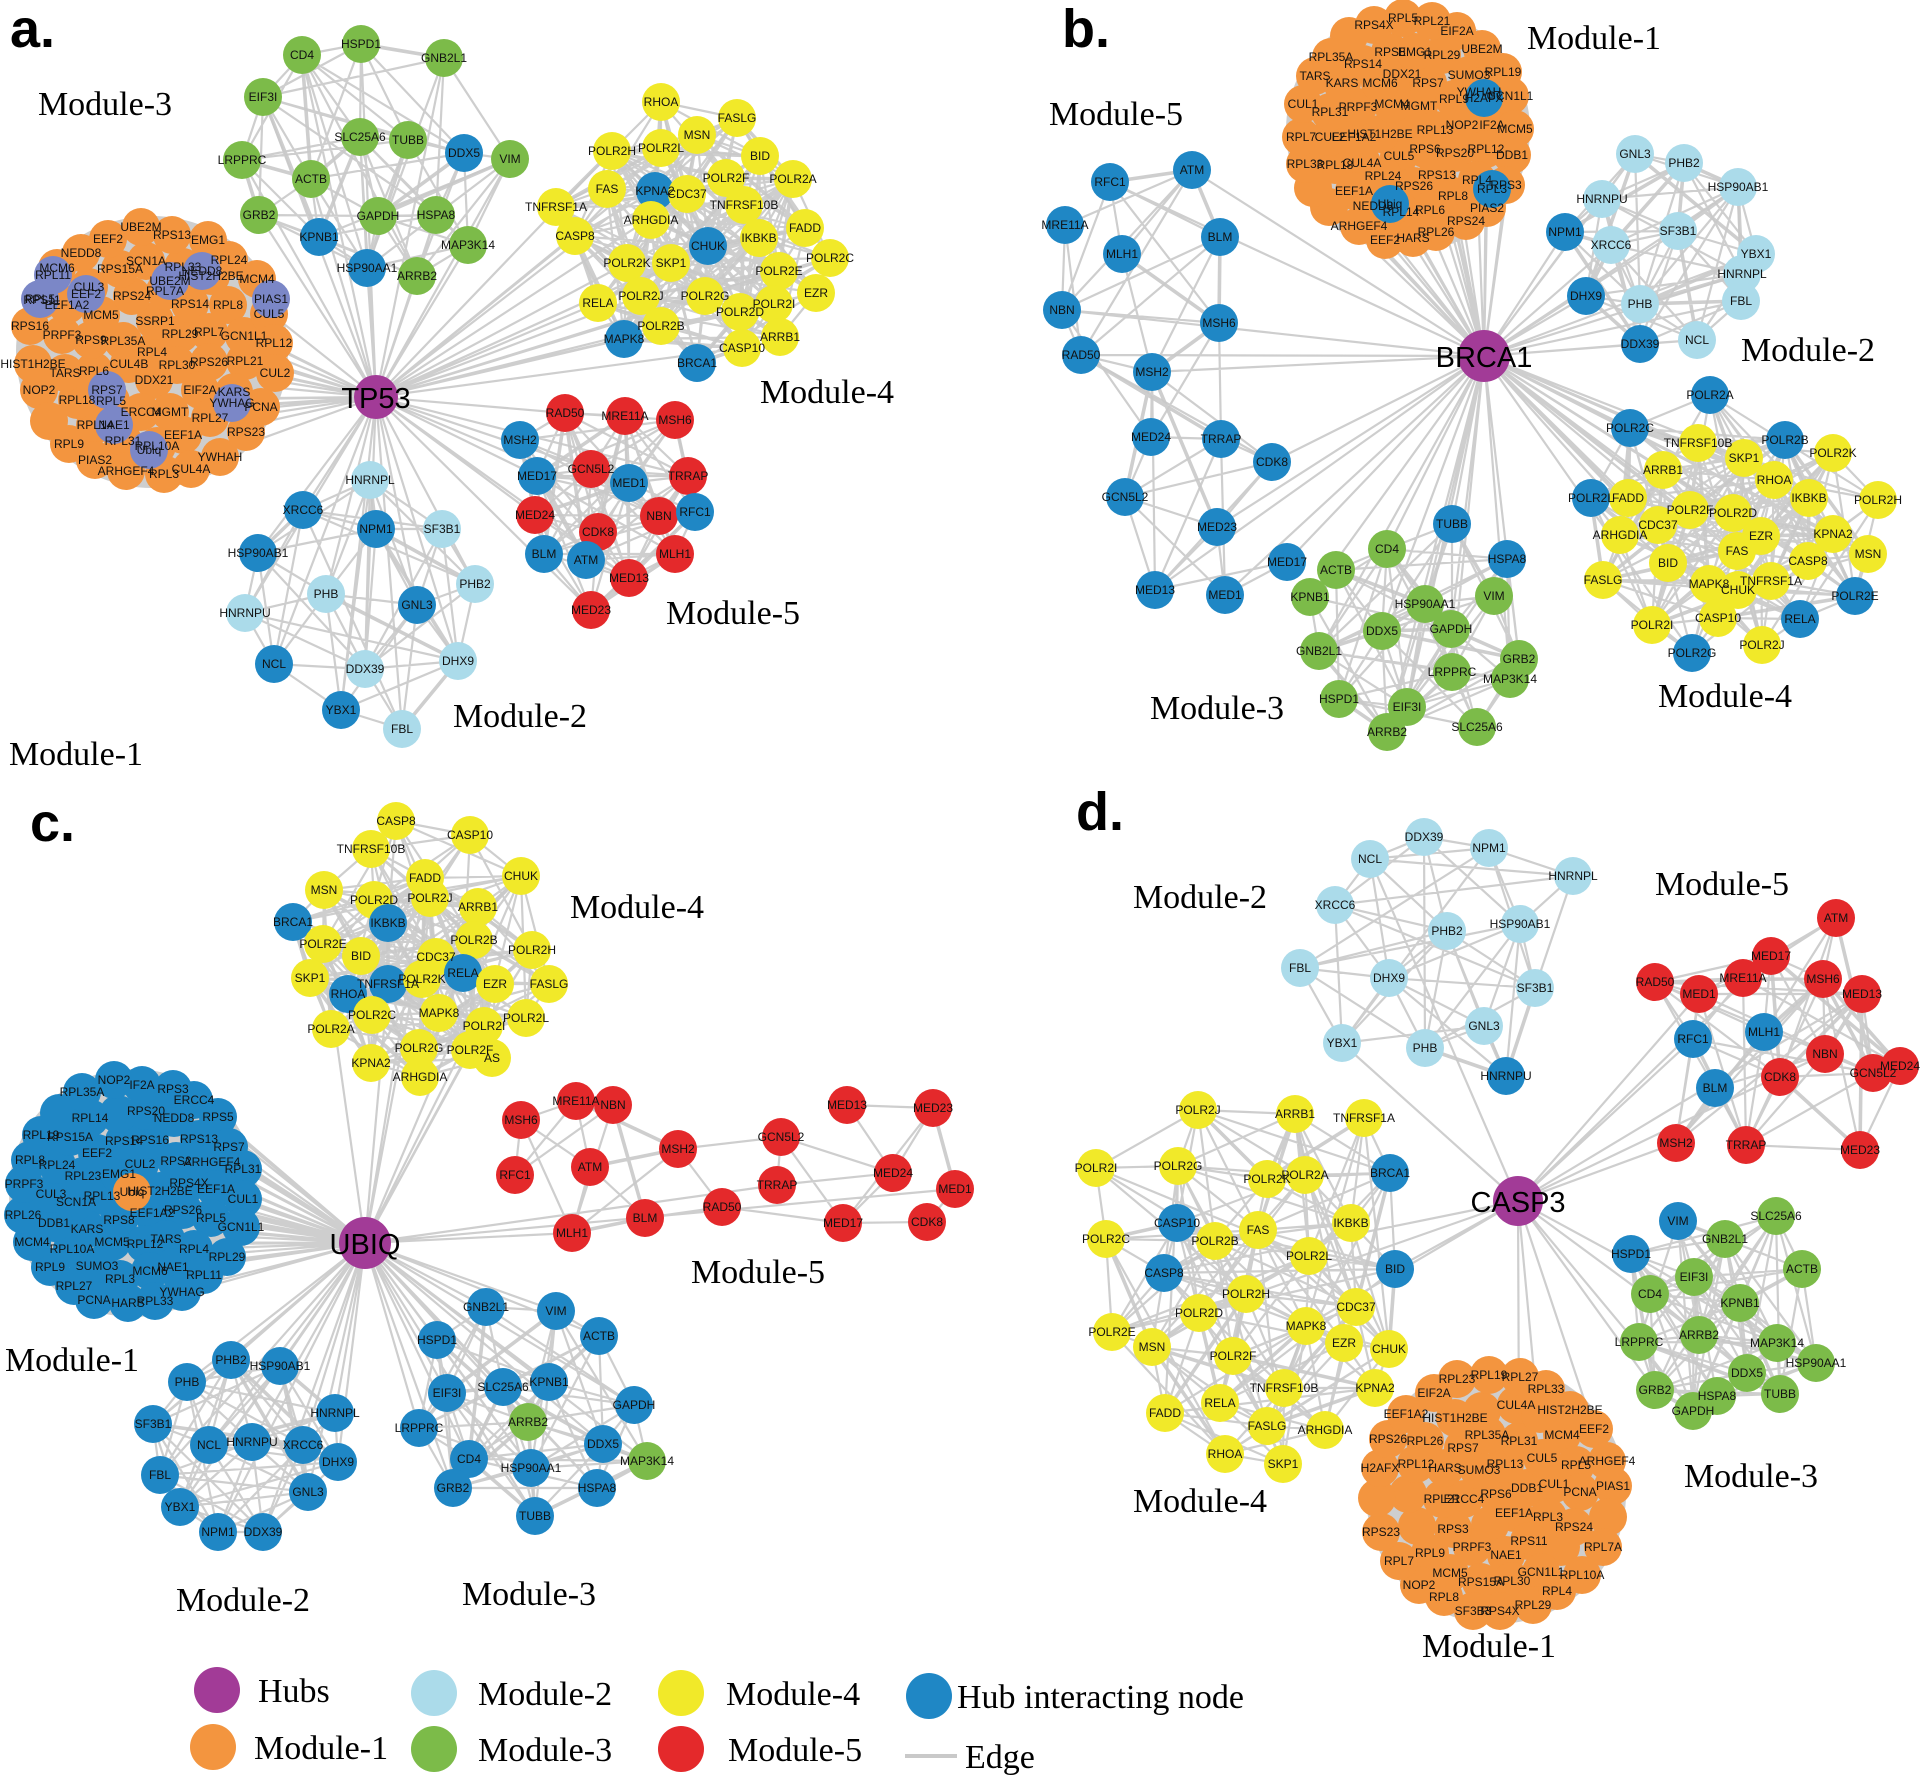  Describe the element at coordinates (371, 849) in the screenshot. I see `svg-text: TNFRSF10B` at that location.